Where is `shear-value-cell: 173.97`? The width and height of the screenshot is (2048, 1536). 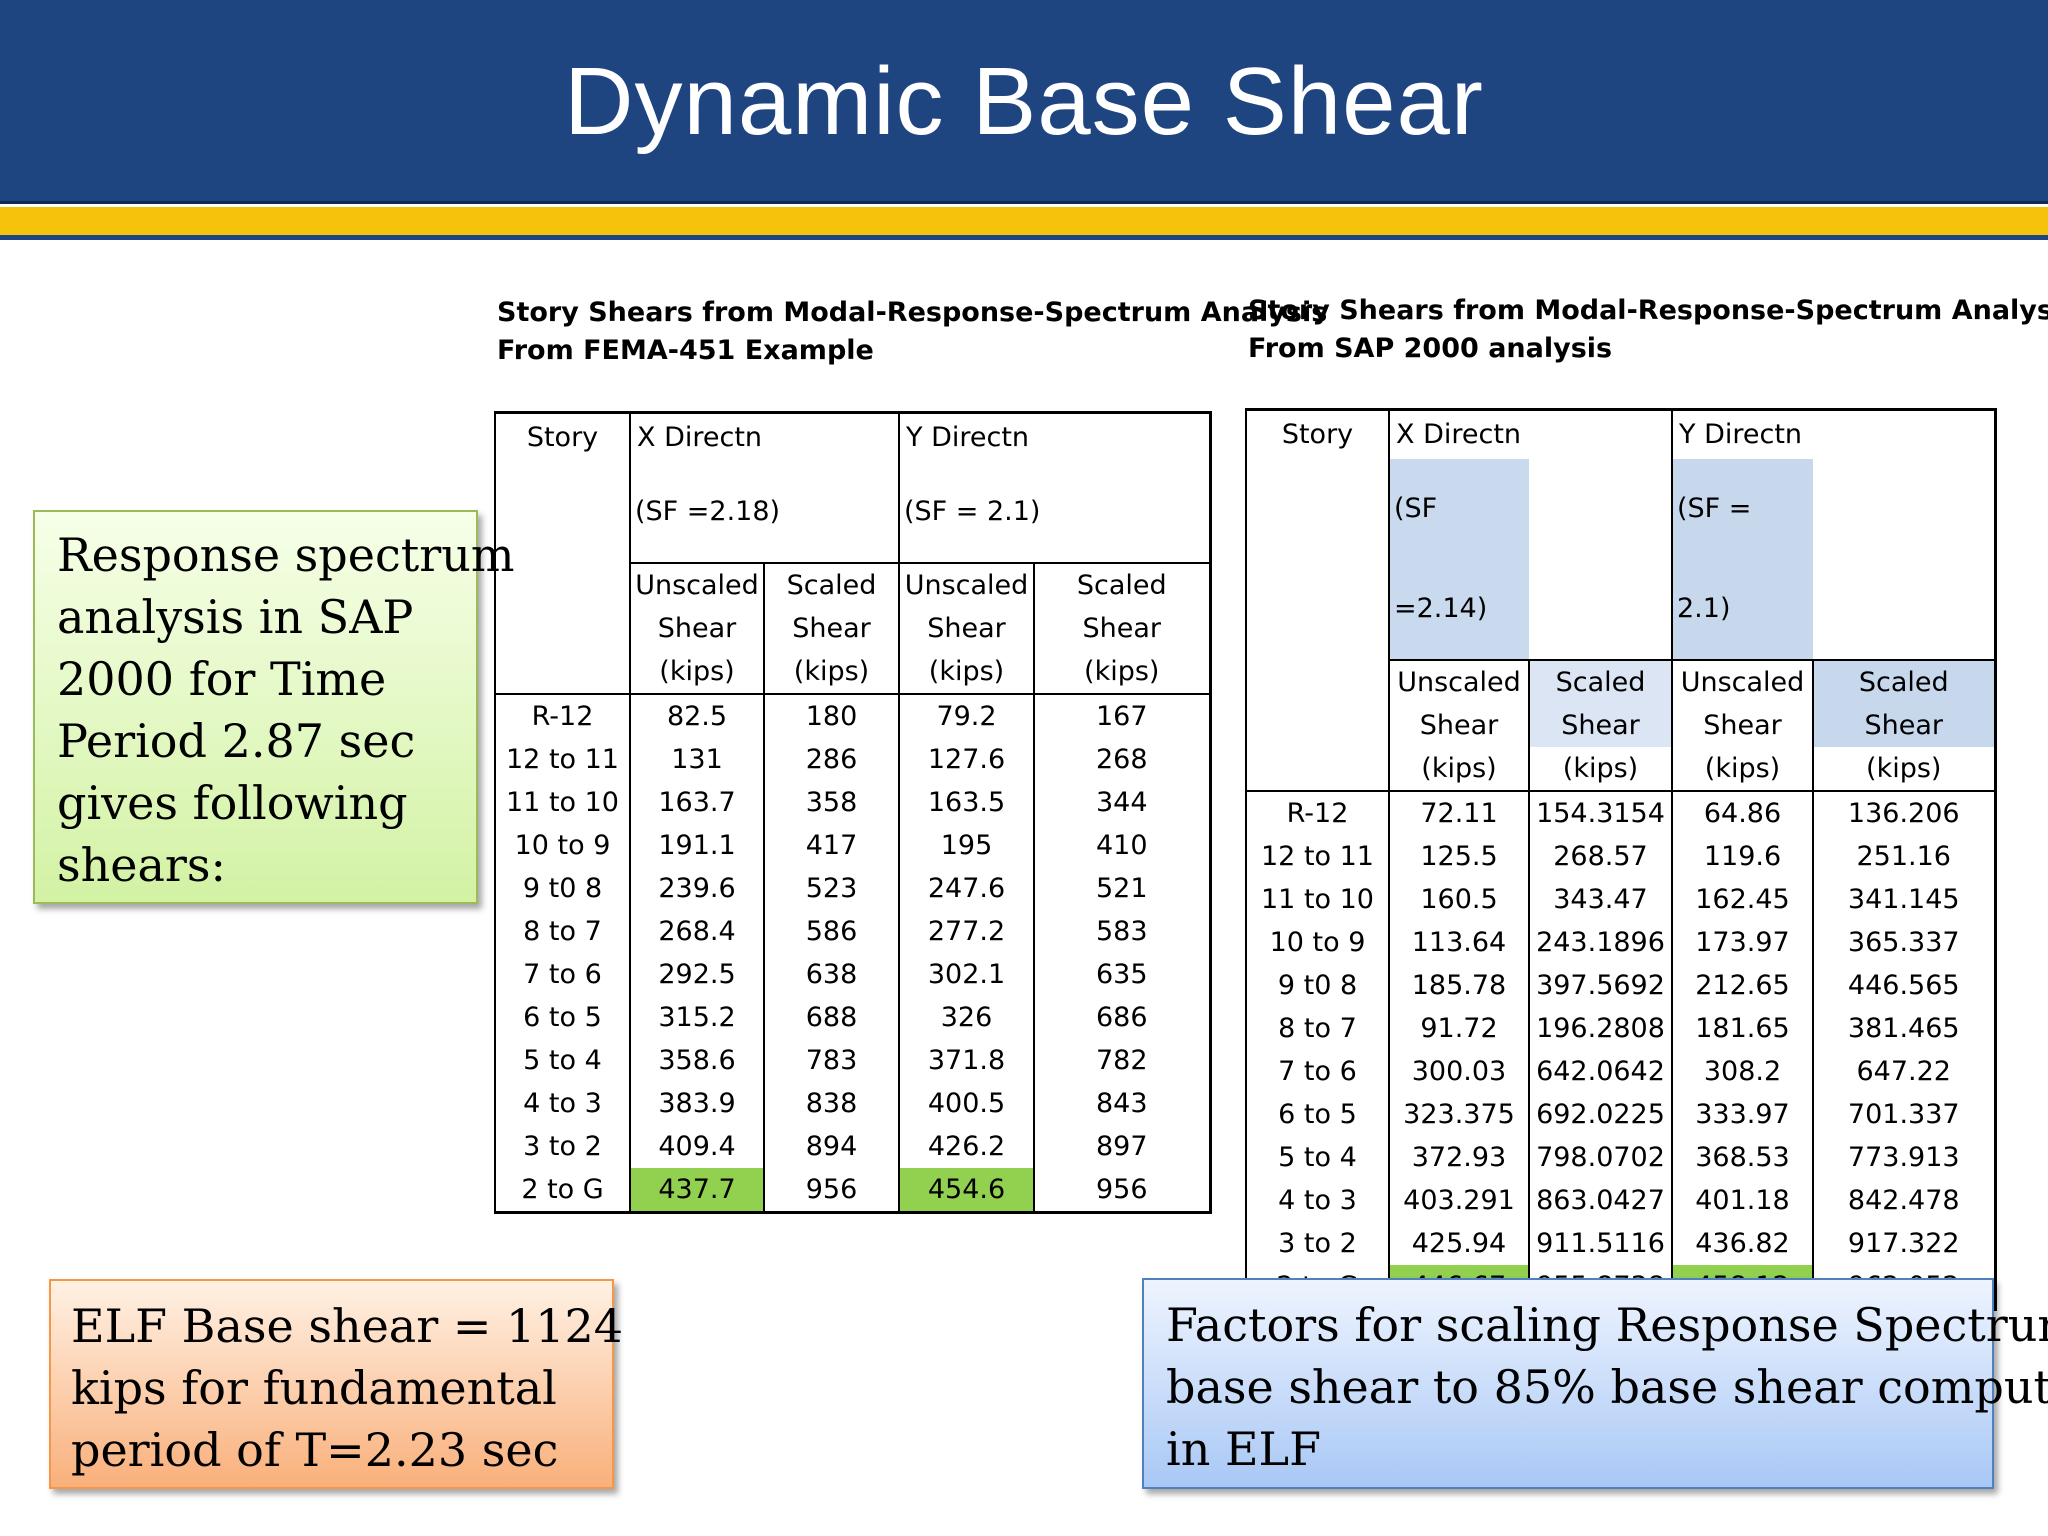
shear-value-cell: 173.97 is located at coordinates (1742, 942).